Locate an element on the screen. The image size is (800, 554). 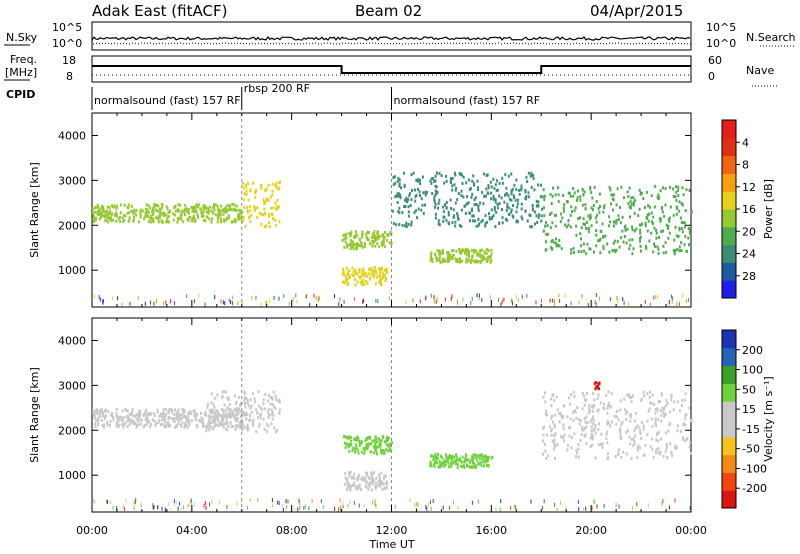
beam-title: Beam 02 is located at coordinates (388, 11).